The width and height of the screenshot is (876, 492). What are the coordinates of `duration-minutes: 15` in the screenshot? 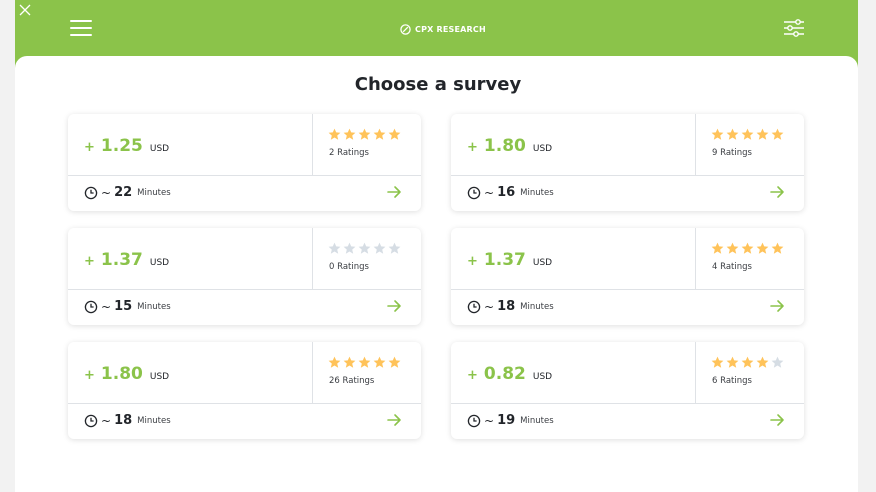 It's located at (123, 306).